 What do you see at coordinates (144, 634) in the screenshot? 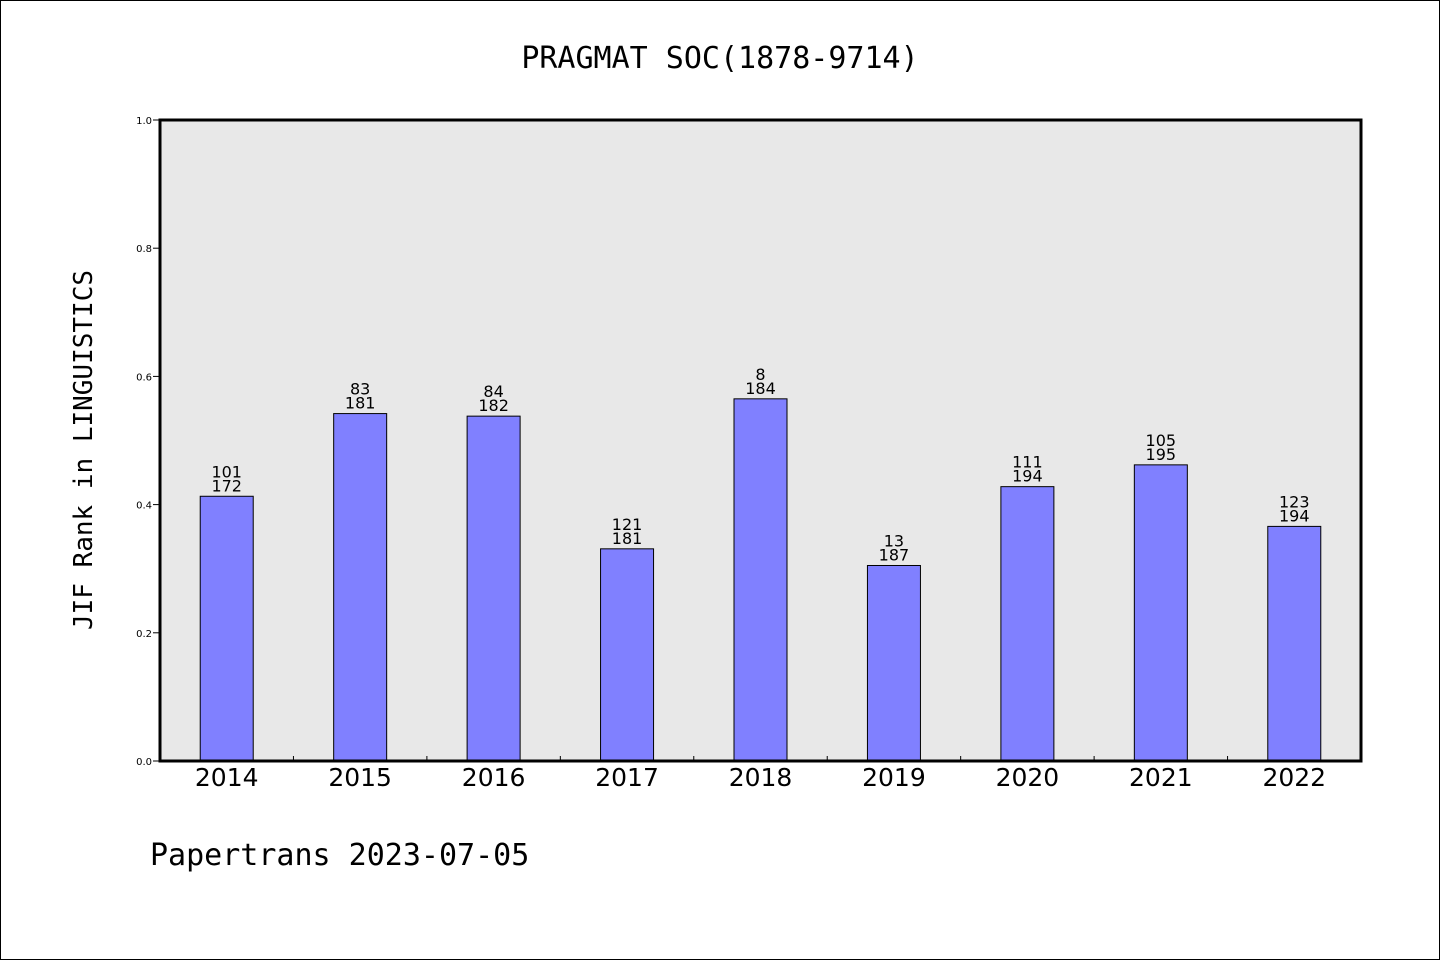
I see `y-tick-label: 0.2` at bounding box center [144, 634].